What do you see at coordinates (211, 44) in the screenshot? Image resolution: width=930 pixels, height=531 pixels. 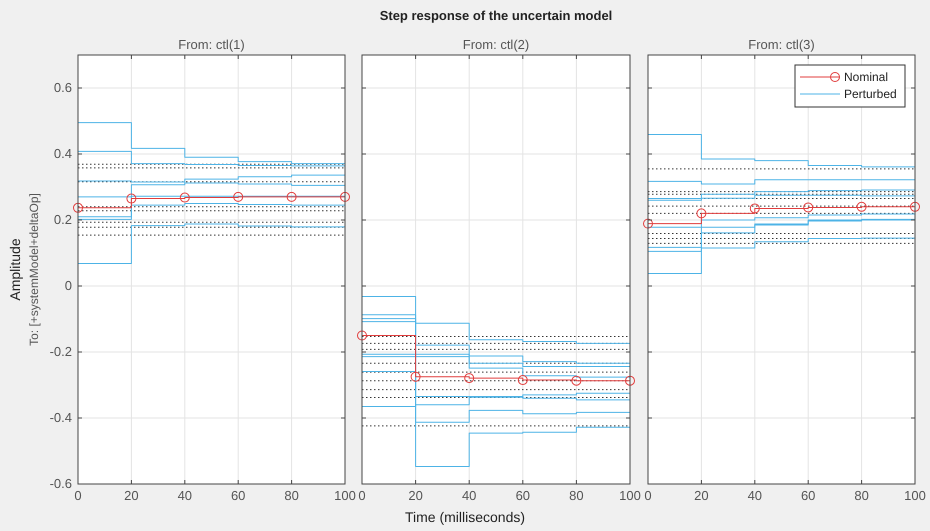 I see `chart-subtitle: From: ctl(1)` at bounding box center [211, 44].